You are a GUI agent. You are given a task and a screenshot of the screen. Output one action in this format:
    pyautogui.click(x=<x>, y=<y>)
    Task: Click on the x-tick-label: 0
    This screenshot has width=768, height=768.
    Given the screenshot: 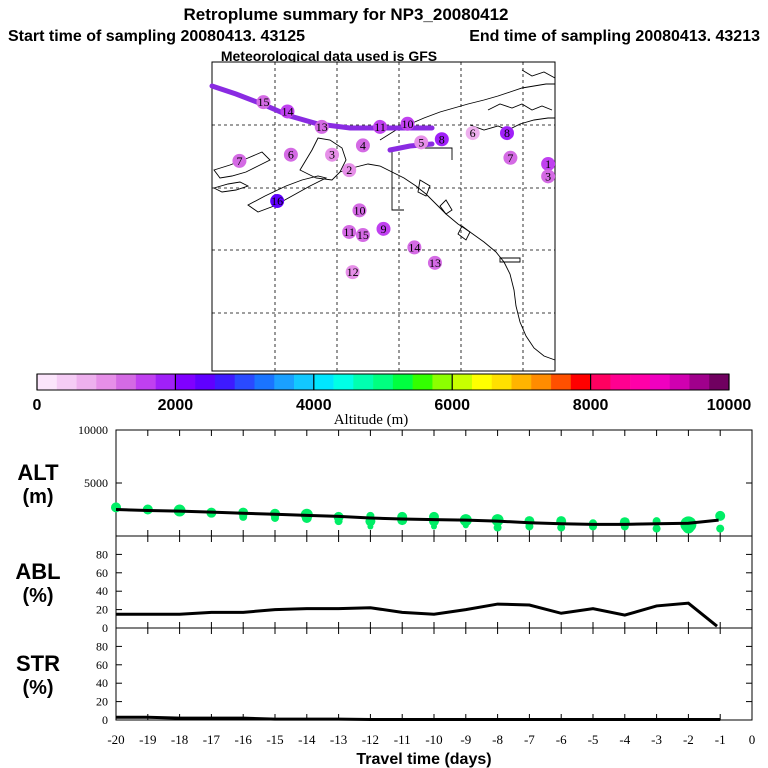 What is the action you would take?
    pyautogui.click(x=752, y=739)
    